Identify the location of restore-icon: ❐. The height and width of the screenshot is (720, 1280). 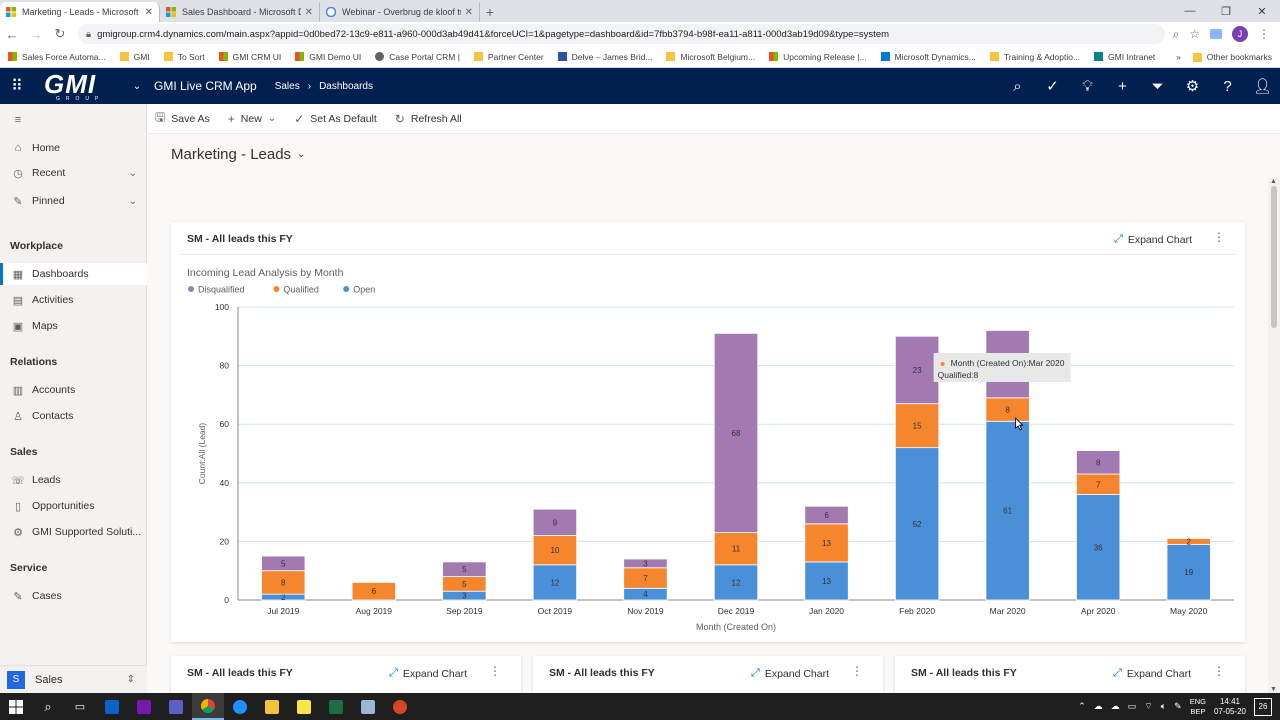
(1226, 11).